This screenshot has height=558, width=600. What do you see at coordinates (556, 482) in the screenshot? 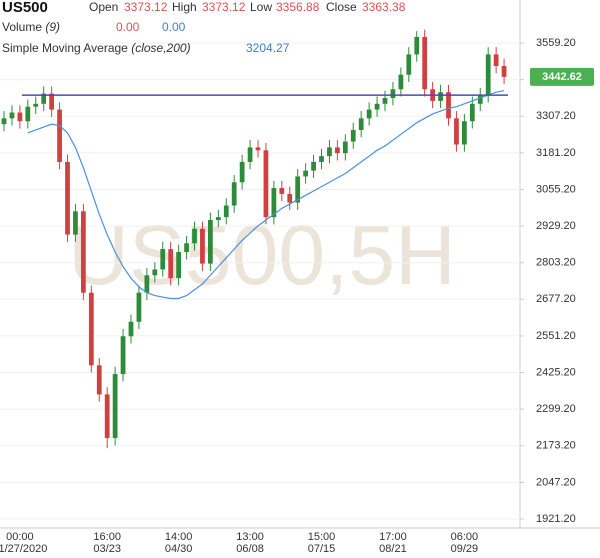
I see `y-tick-label: 2047.20` at bounding box center [556, 482].